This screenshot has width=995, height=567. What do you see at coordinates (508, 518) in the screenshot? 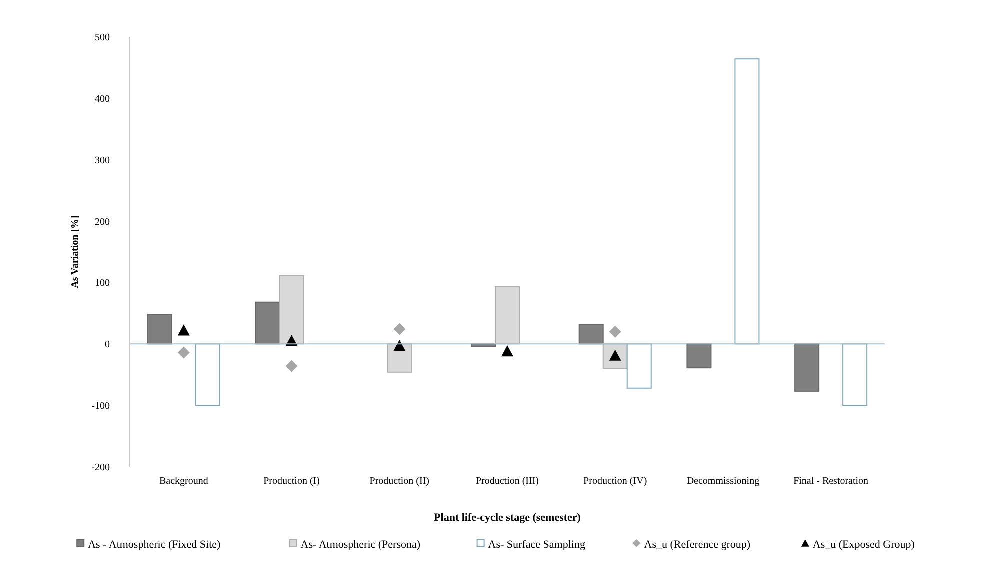
I see `x-axis-title: Plant life-cycle stage (semester)` at bounding box center [508, 518].